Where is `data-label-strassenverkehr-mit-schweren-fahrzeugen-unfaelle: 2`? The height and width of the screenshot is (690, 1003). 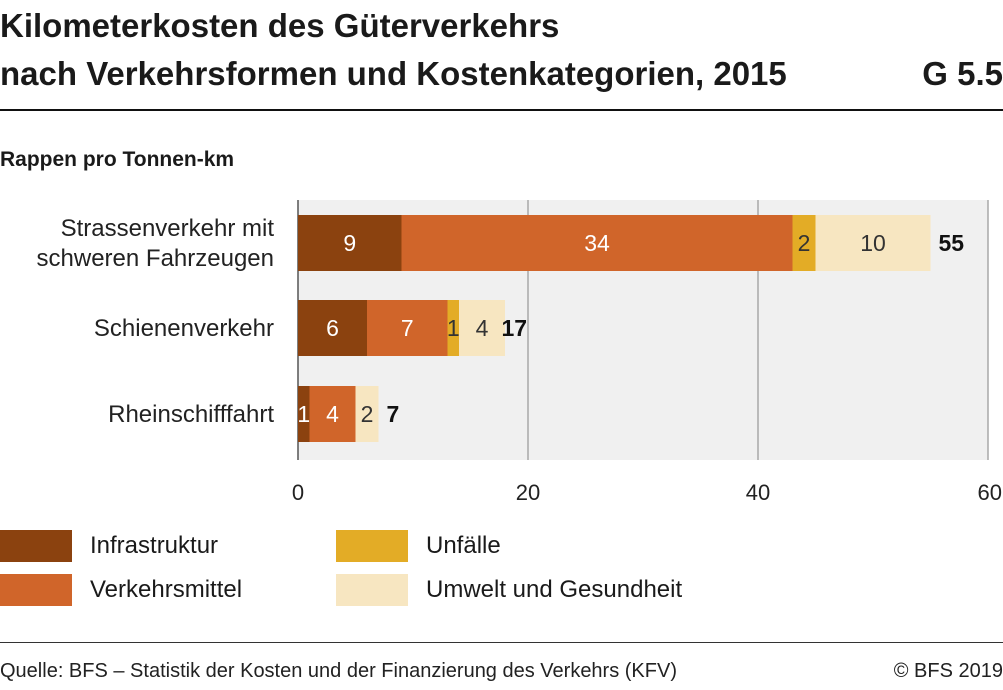 data-label-strassenverkehr-mit-schweren-fahrzeugen-unfaelle: 2 is located at coordinates (804, 243).